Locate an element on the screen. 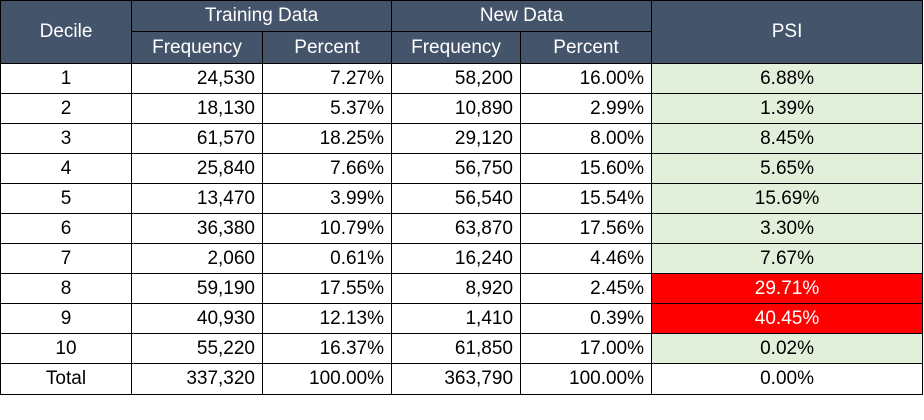  training-percent-cell: 5.37% is located at coordinates (327, 108).